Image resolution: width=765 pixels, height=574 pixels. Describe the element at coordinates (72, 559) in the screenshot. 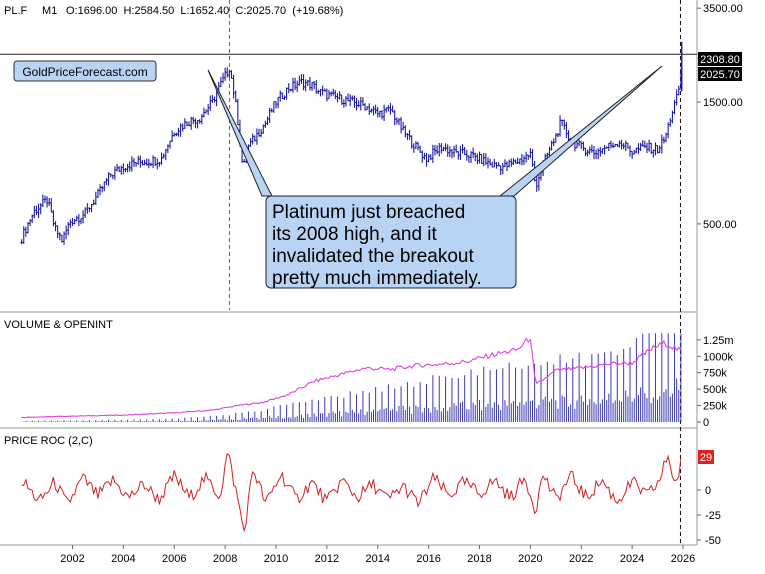

I see `x-axis-tick-label: 2002` at that location.